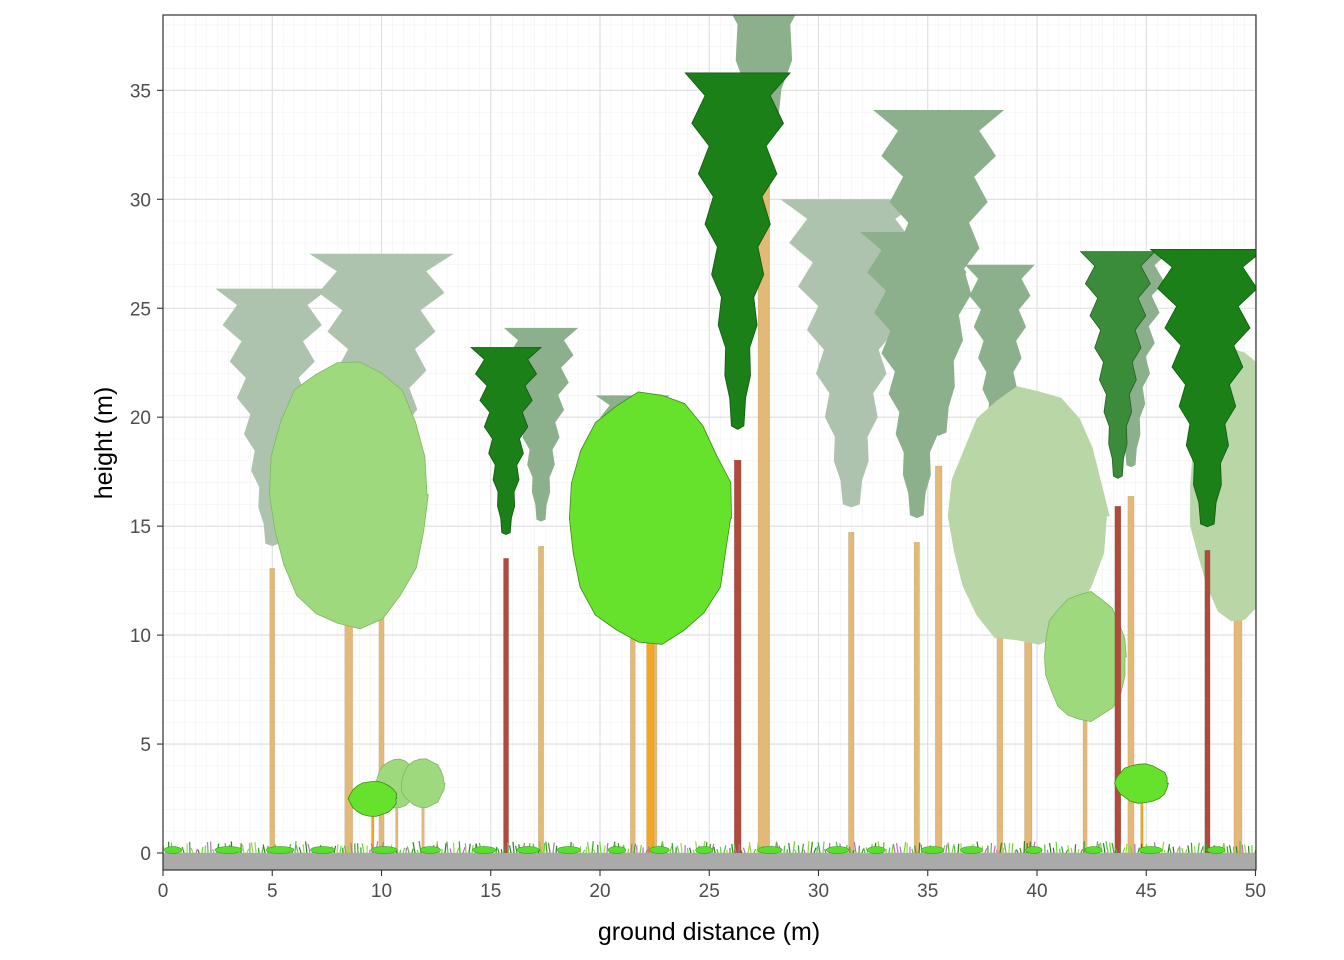 The width and height of the screenshot is (1344, 960). What do you see at coordinates (1036, 891) in the screenshot?
I see `x-tick-label: 40` at bounding box center [1036, 891].